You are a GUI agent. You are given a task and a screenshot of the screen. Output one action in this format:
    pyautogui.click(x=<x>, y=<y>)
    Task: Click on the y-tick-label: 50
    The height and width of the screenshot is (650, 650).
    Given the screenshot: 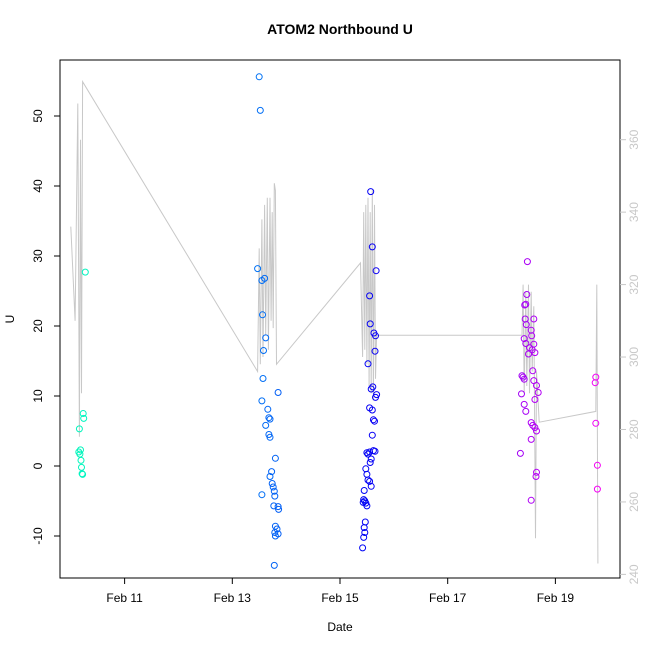 What is the action you would take?
    pyautogui.click(x=38, y=116)
    